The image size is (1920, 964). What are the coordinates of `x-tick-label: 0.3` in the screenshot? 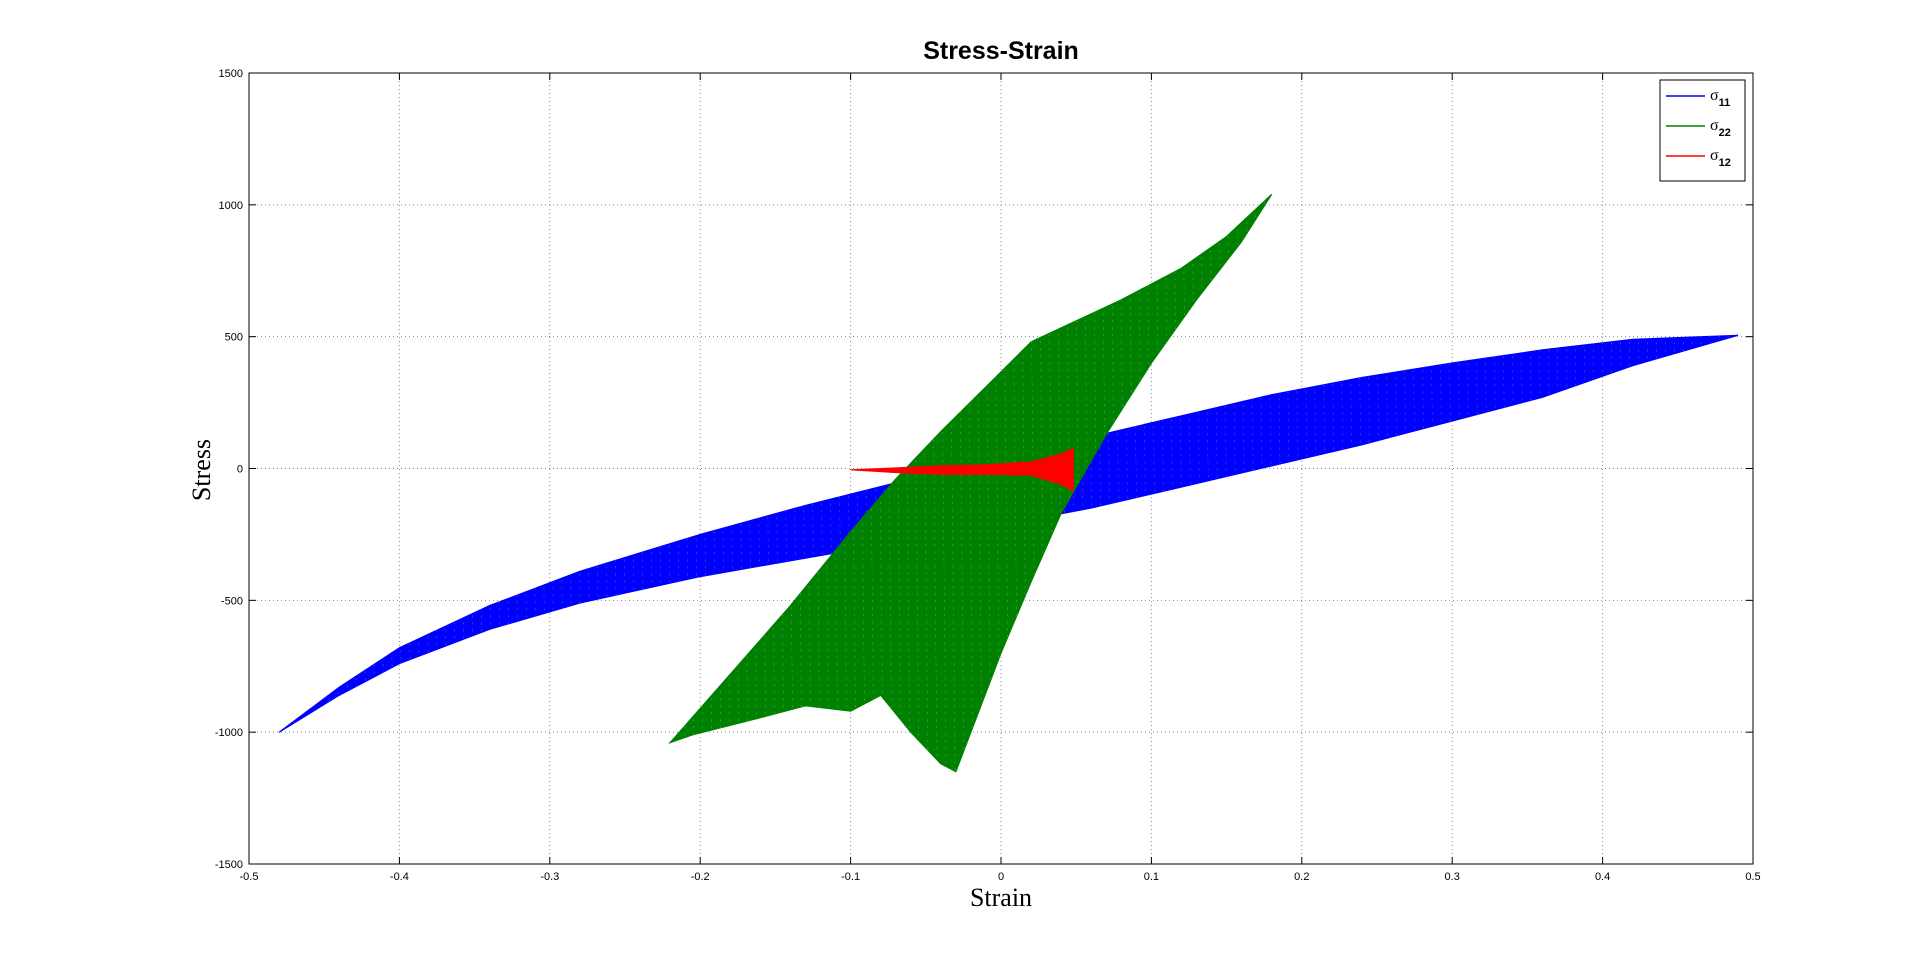 It's located at (1452, 877).